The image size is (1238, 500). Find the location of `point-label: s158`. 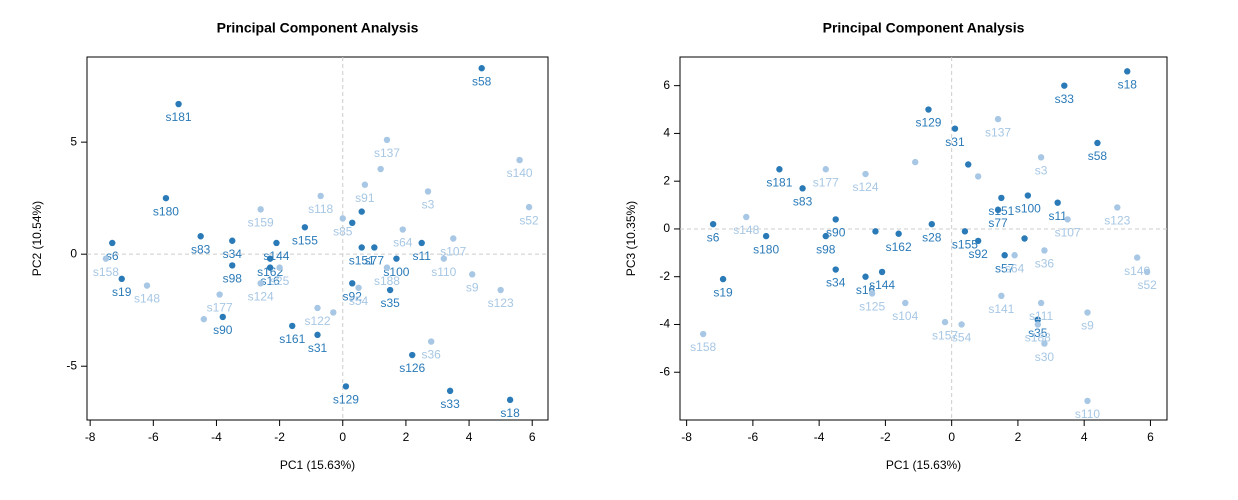

point-label: s158 is located at coordinates (703, 347).